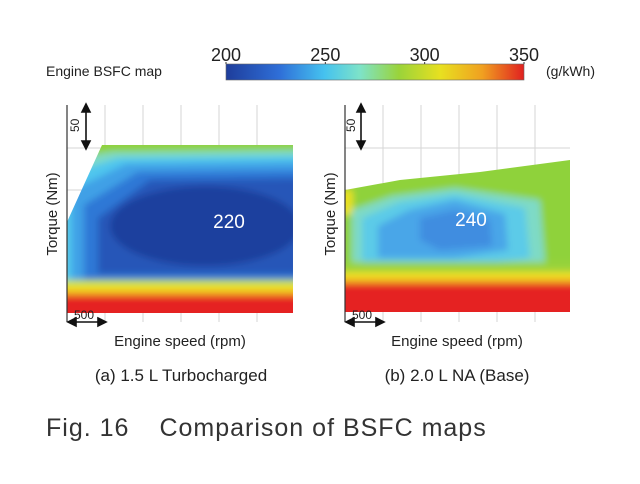  What do you see at coordinates (457, 375) in the screenshot?
I see `panel-b-subtitle: (b) 2.0 L NA (Base)` at bounding box center [457, 375].